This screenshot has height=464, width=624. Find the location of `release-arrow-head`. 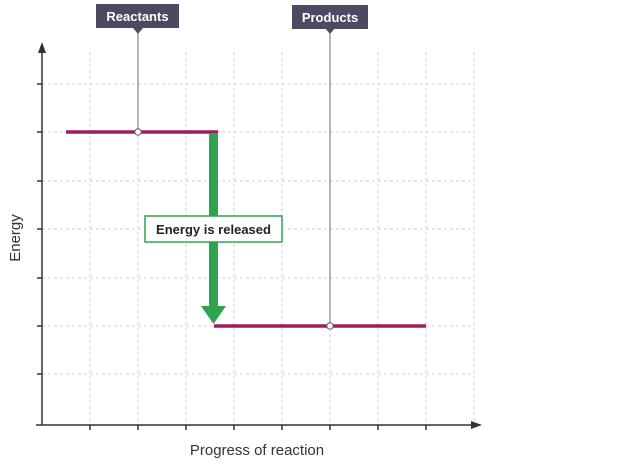

release-arrow-head is located at coordinates (213, 315).